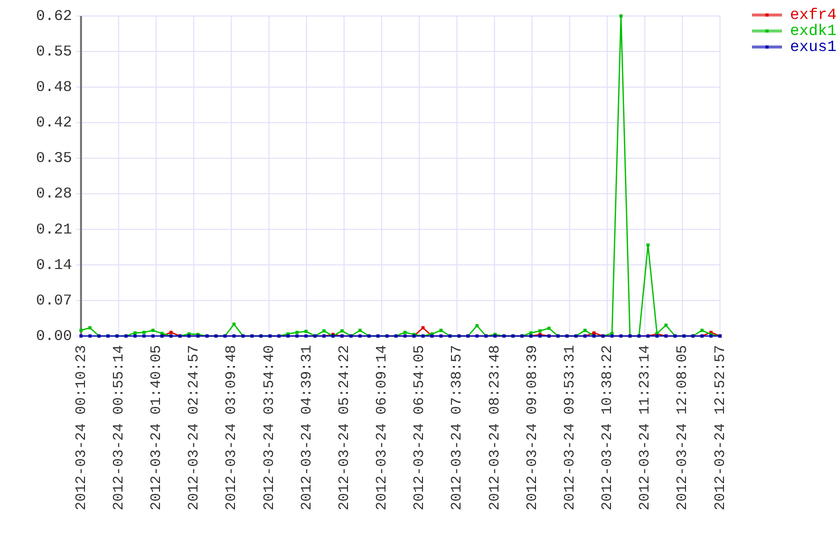 The width and height of the screenshot is (840, 560). What do you see at coordinates (720, 427) in the screenshot?
I see `x-tick-label: 2012-03-24 12:52:57` at bounding box center [720, 427].